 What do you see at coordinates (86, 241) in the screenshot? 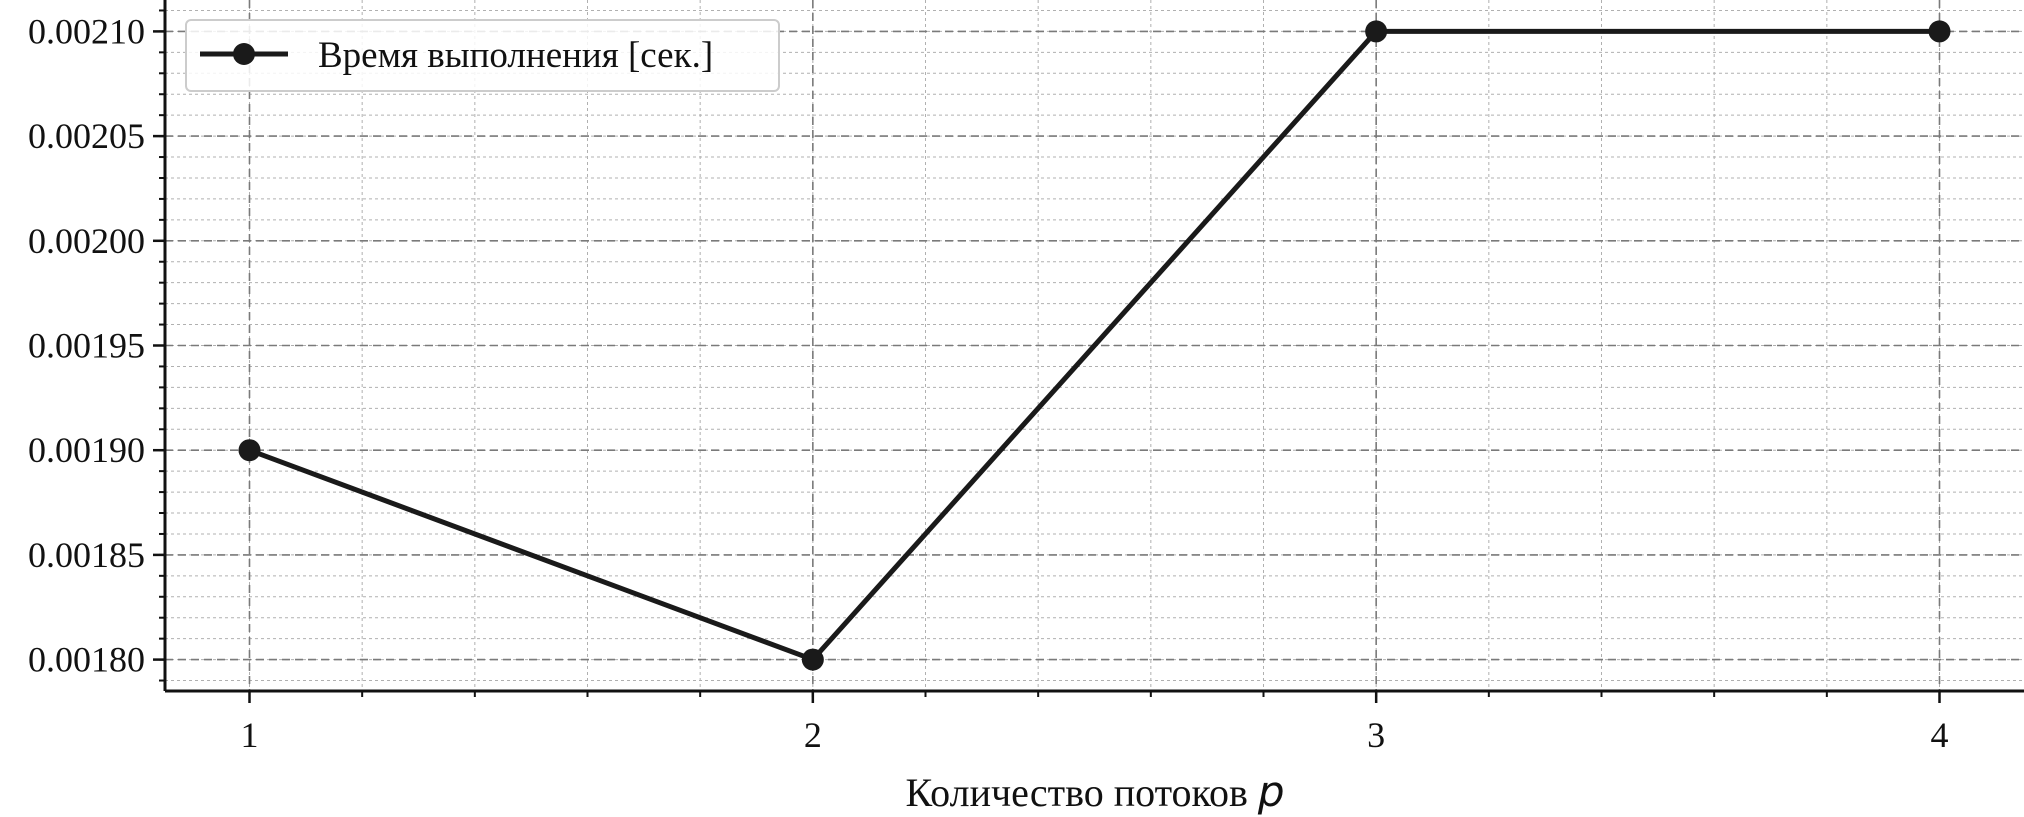
I see `y-tick-label: 0.00200` at bounding box center [86, 241].